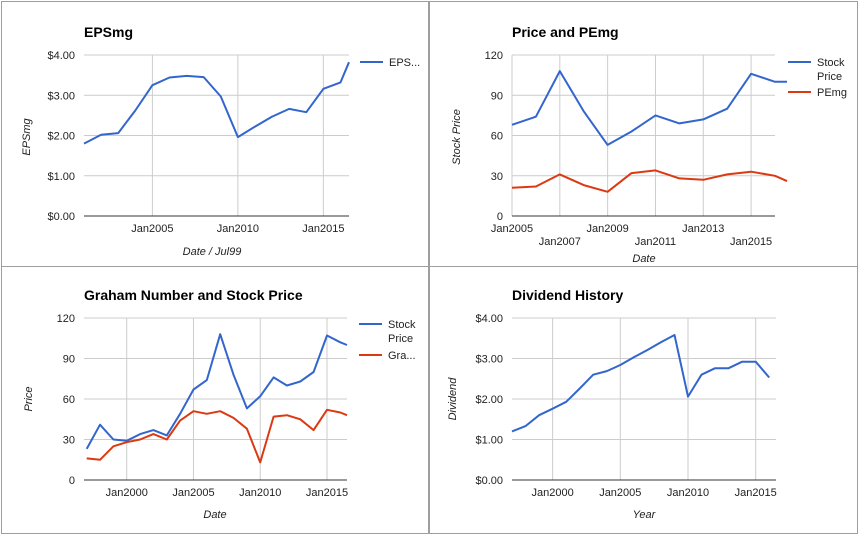  What do you see at coordinates (645, 515) in the screenshot?
I see `x-axis-label: Year` at bounding box center [645, 515].